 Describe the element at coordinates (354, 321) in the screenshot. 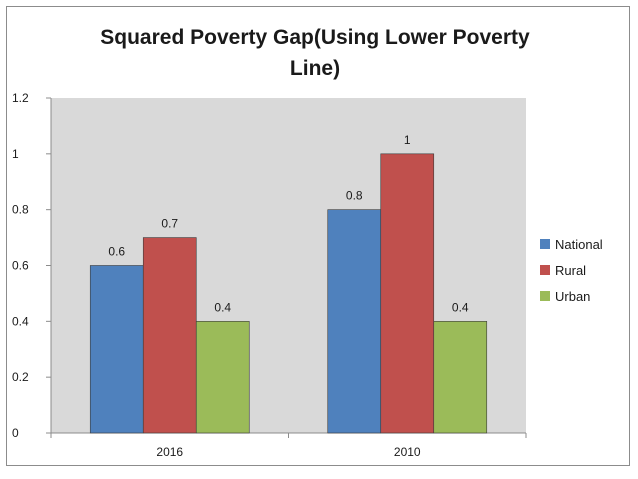

I see `bar-national-2010` at that location.